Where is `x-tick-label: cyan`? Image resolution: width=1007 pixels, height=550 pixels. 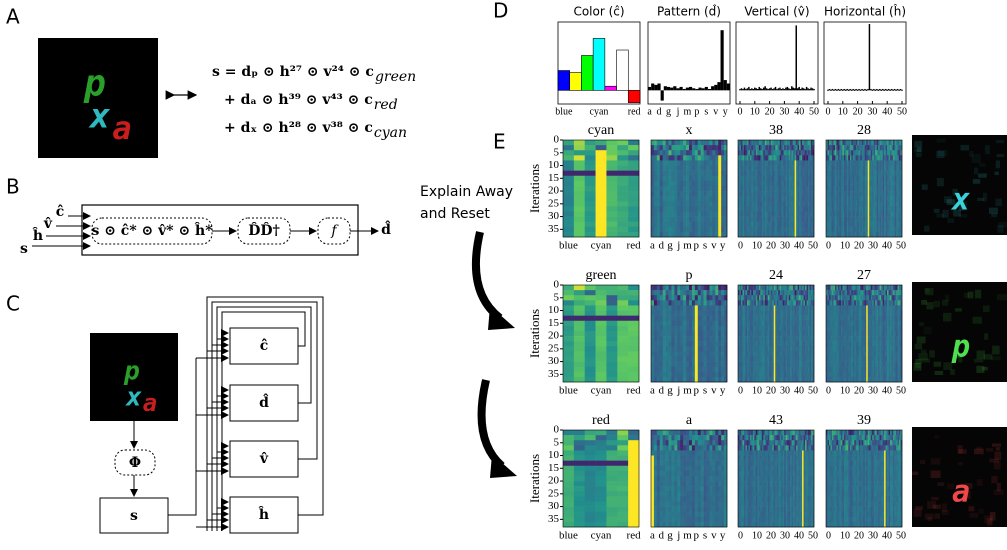 x-tick-label: cyan is located at coordinates (601, 246).